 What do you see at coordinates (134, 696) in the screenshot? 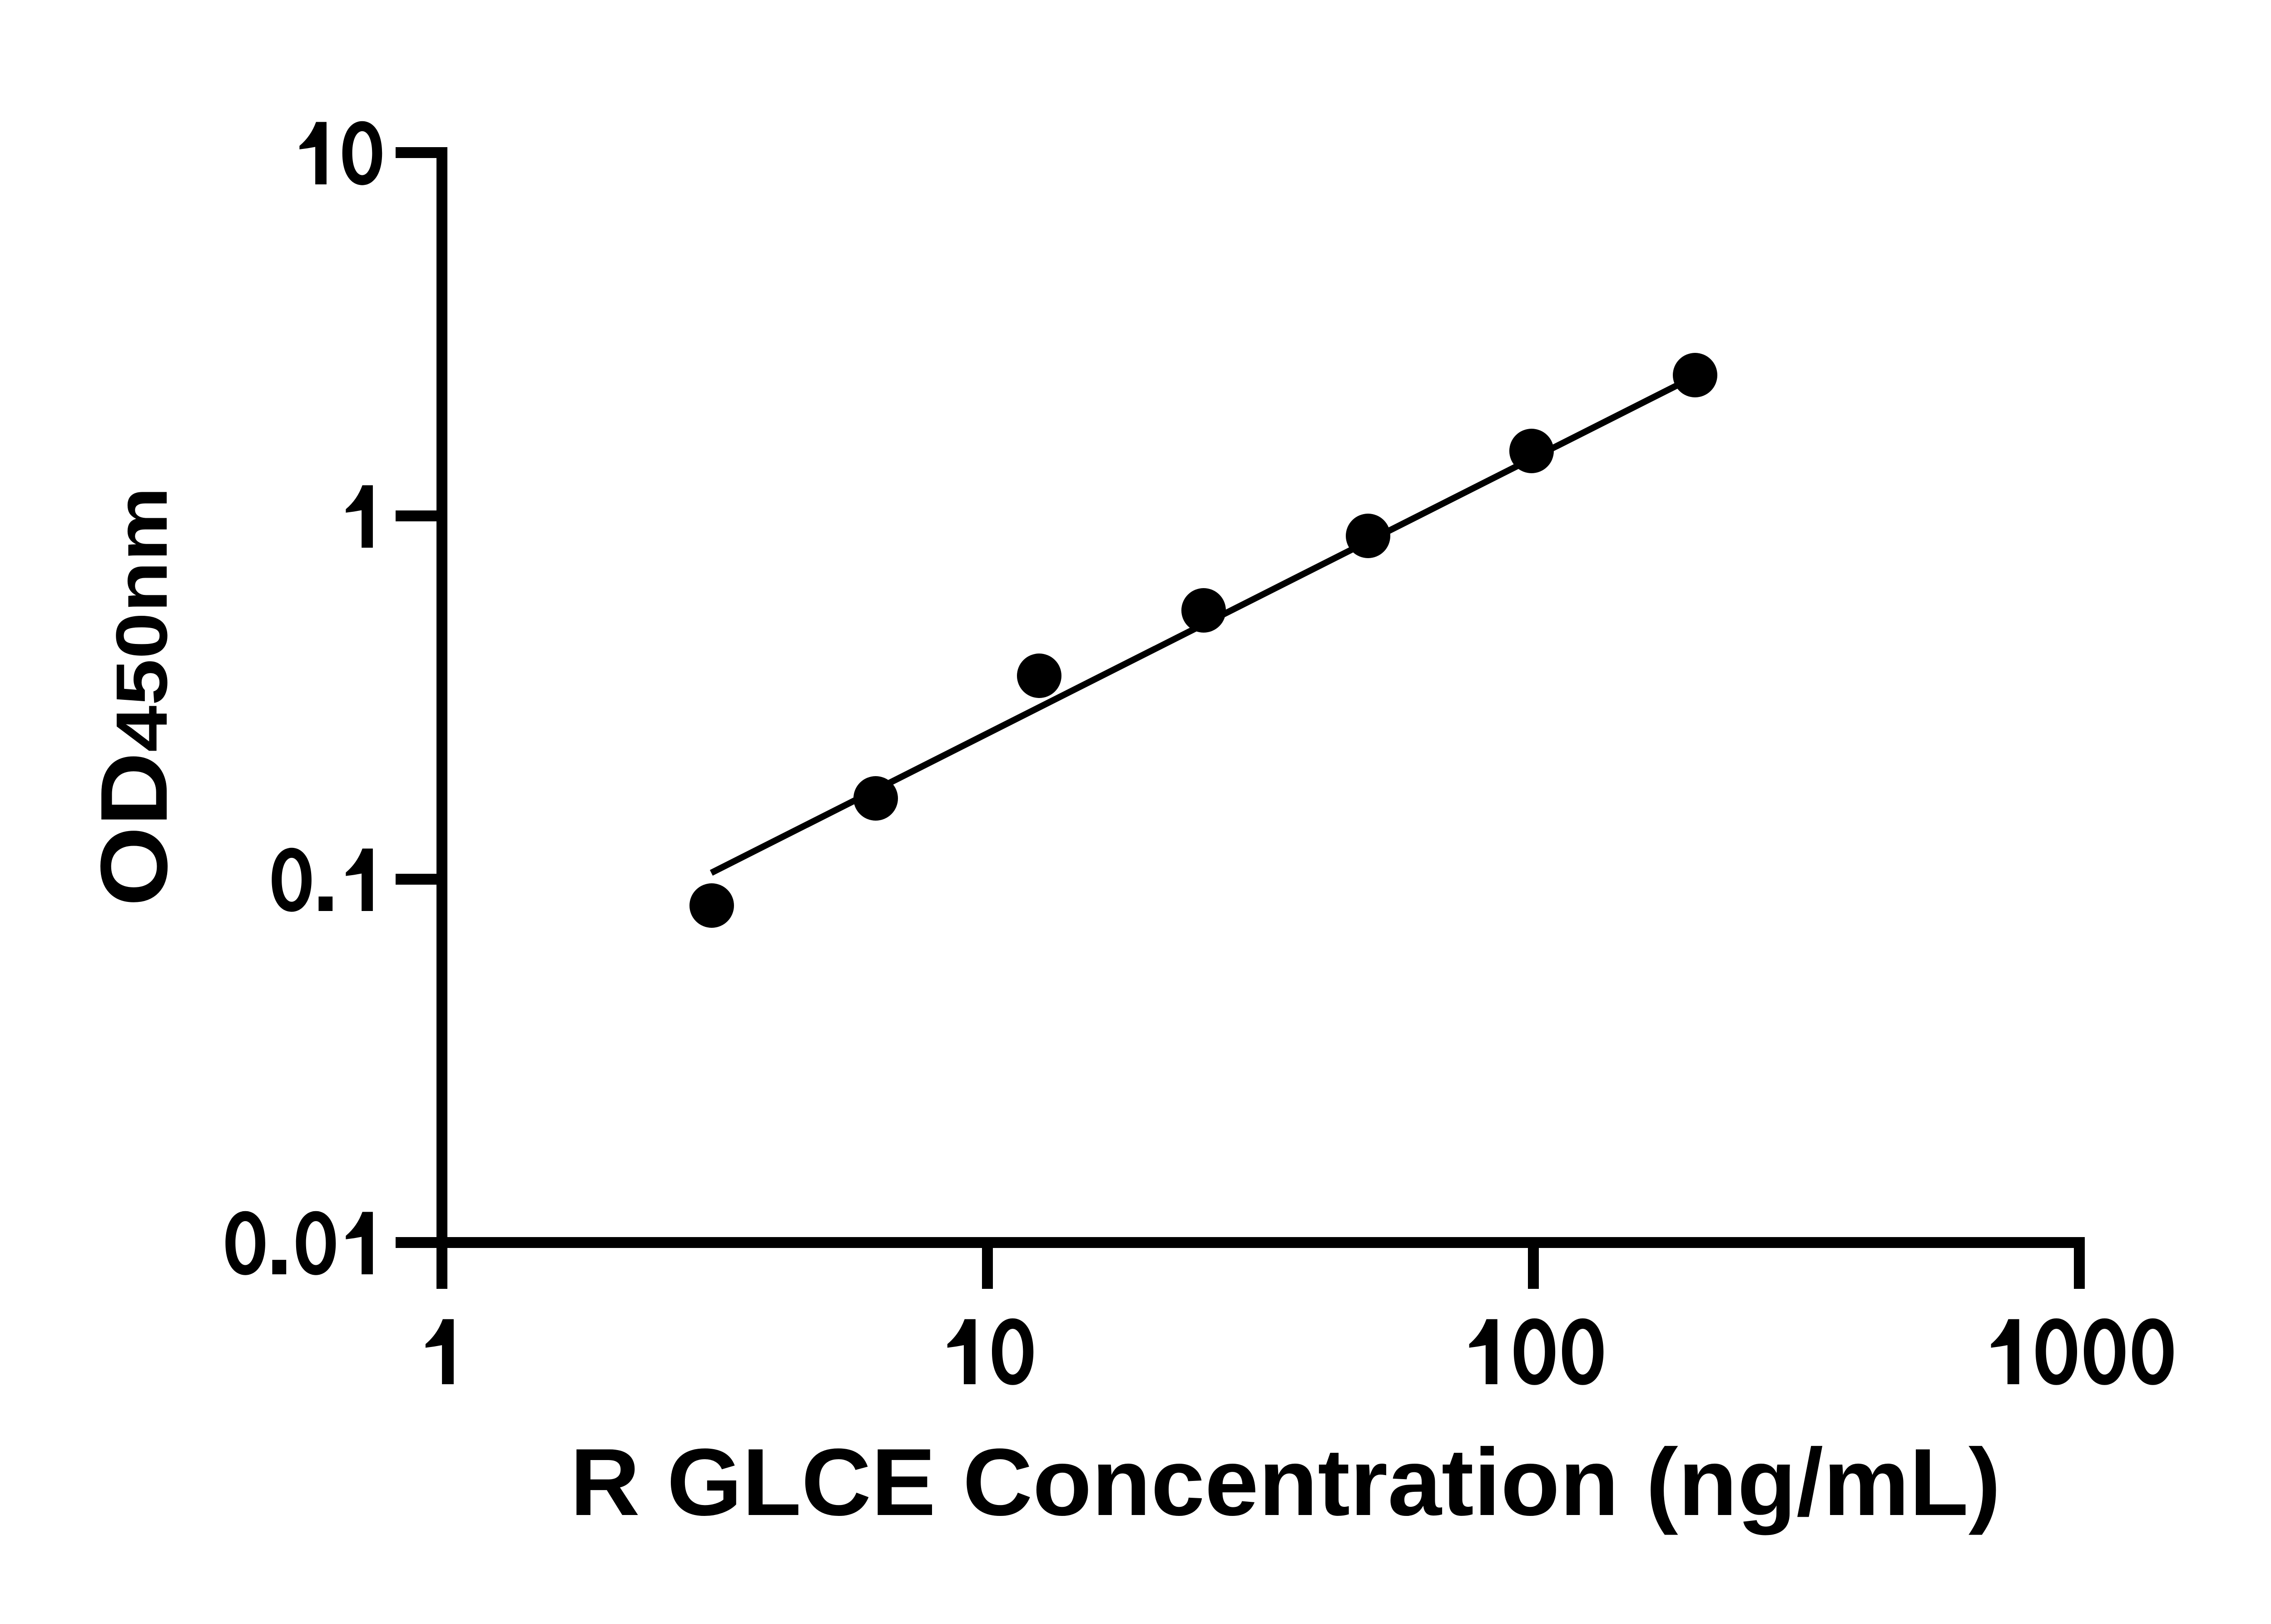
I see `svg-text: OD450nm` at bounding box center [134, 696].